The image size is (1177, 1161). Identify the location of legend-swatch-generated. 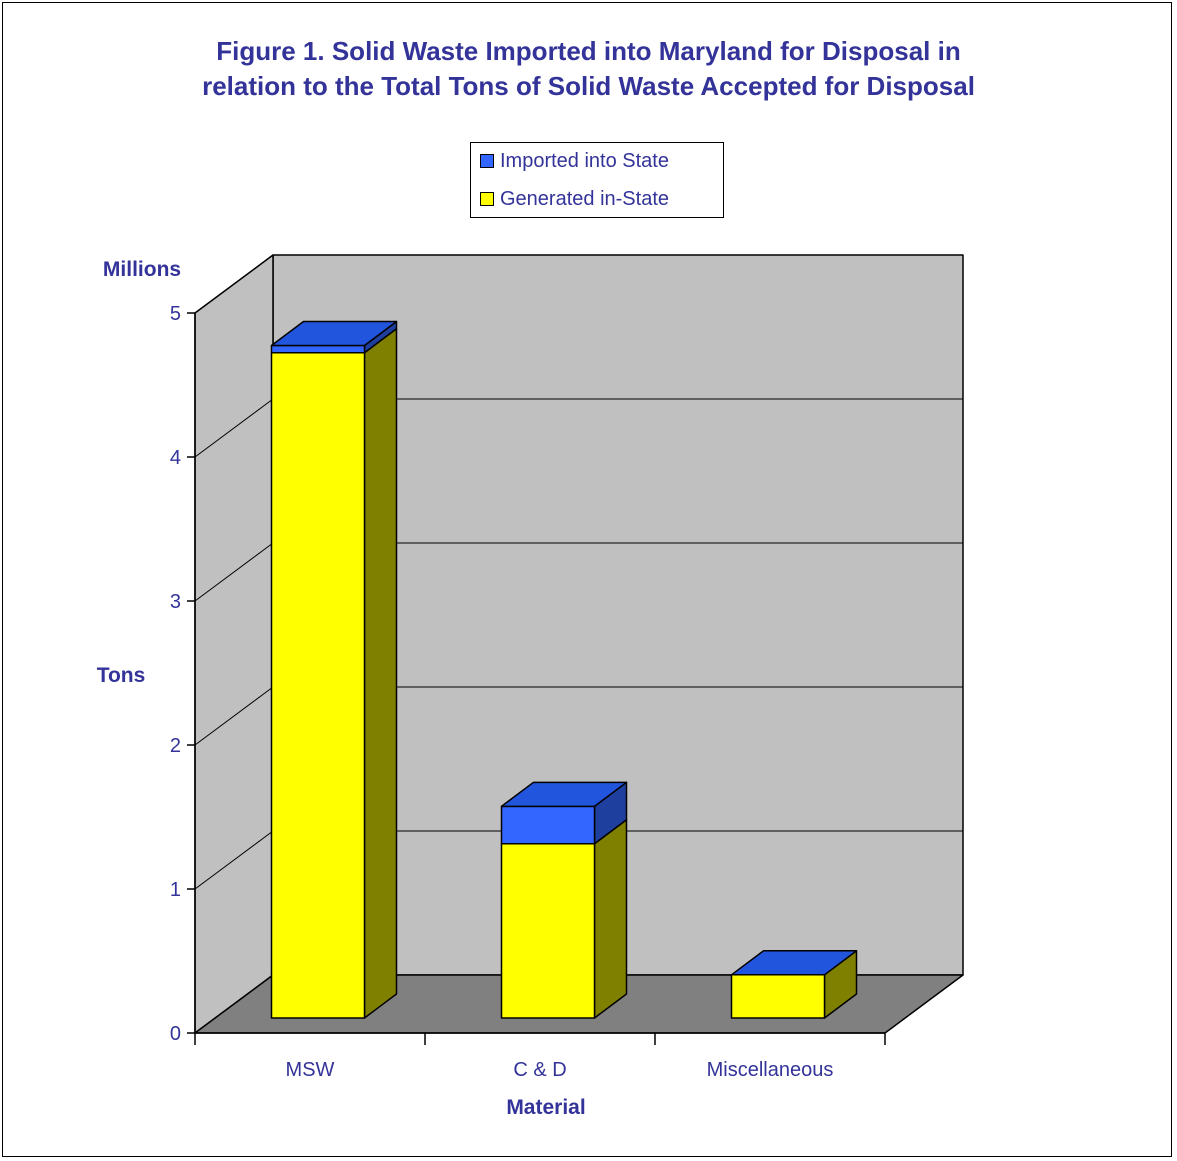
(487, 199).